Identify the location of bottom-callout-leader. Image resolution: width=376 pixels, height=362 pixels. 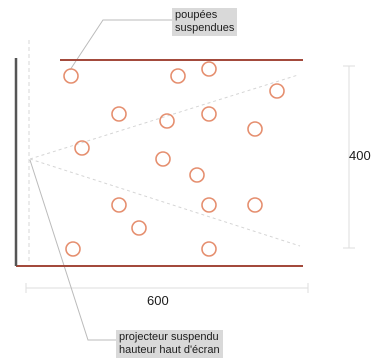
(72, 250).